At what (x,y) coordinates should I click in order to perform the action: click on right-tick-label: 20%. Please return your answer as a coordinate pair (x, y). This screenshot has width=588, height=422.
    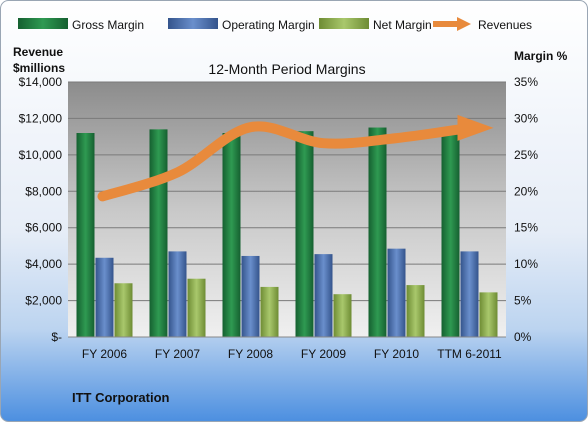
    Looking at the image, I should click on (526, 191).